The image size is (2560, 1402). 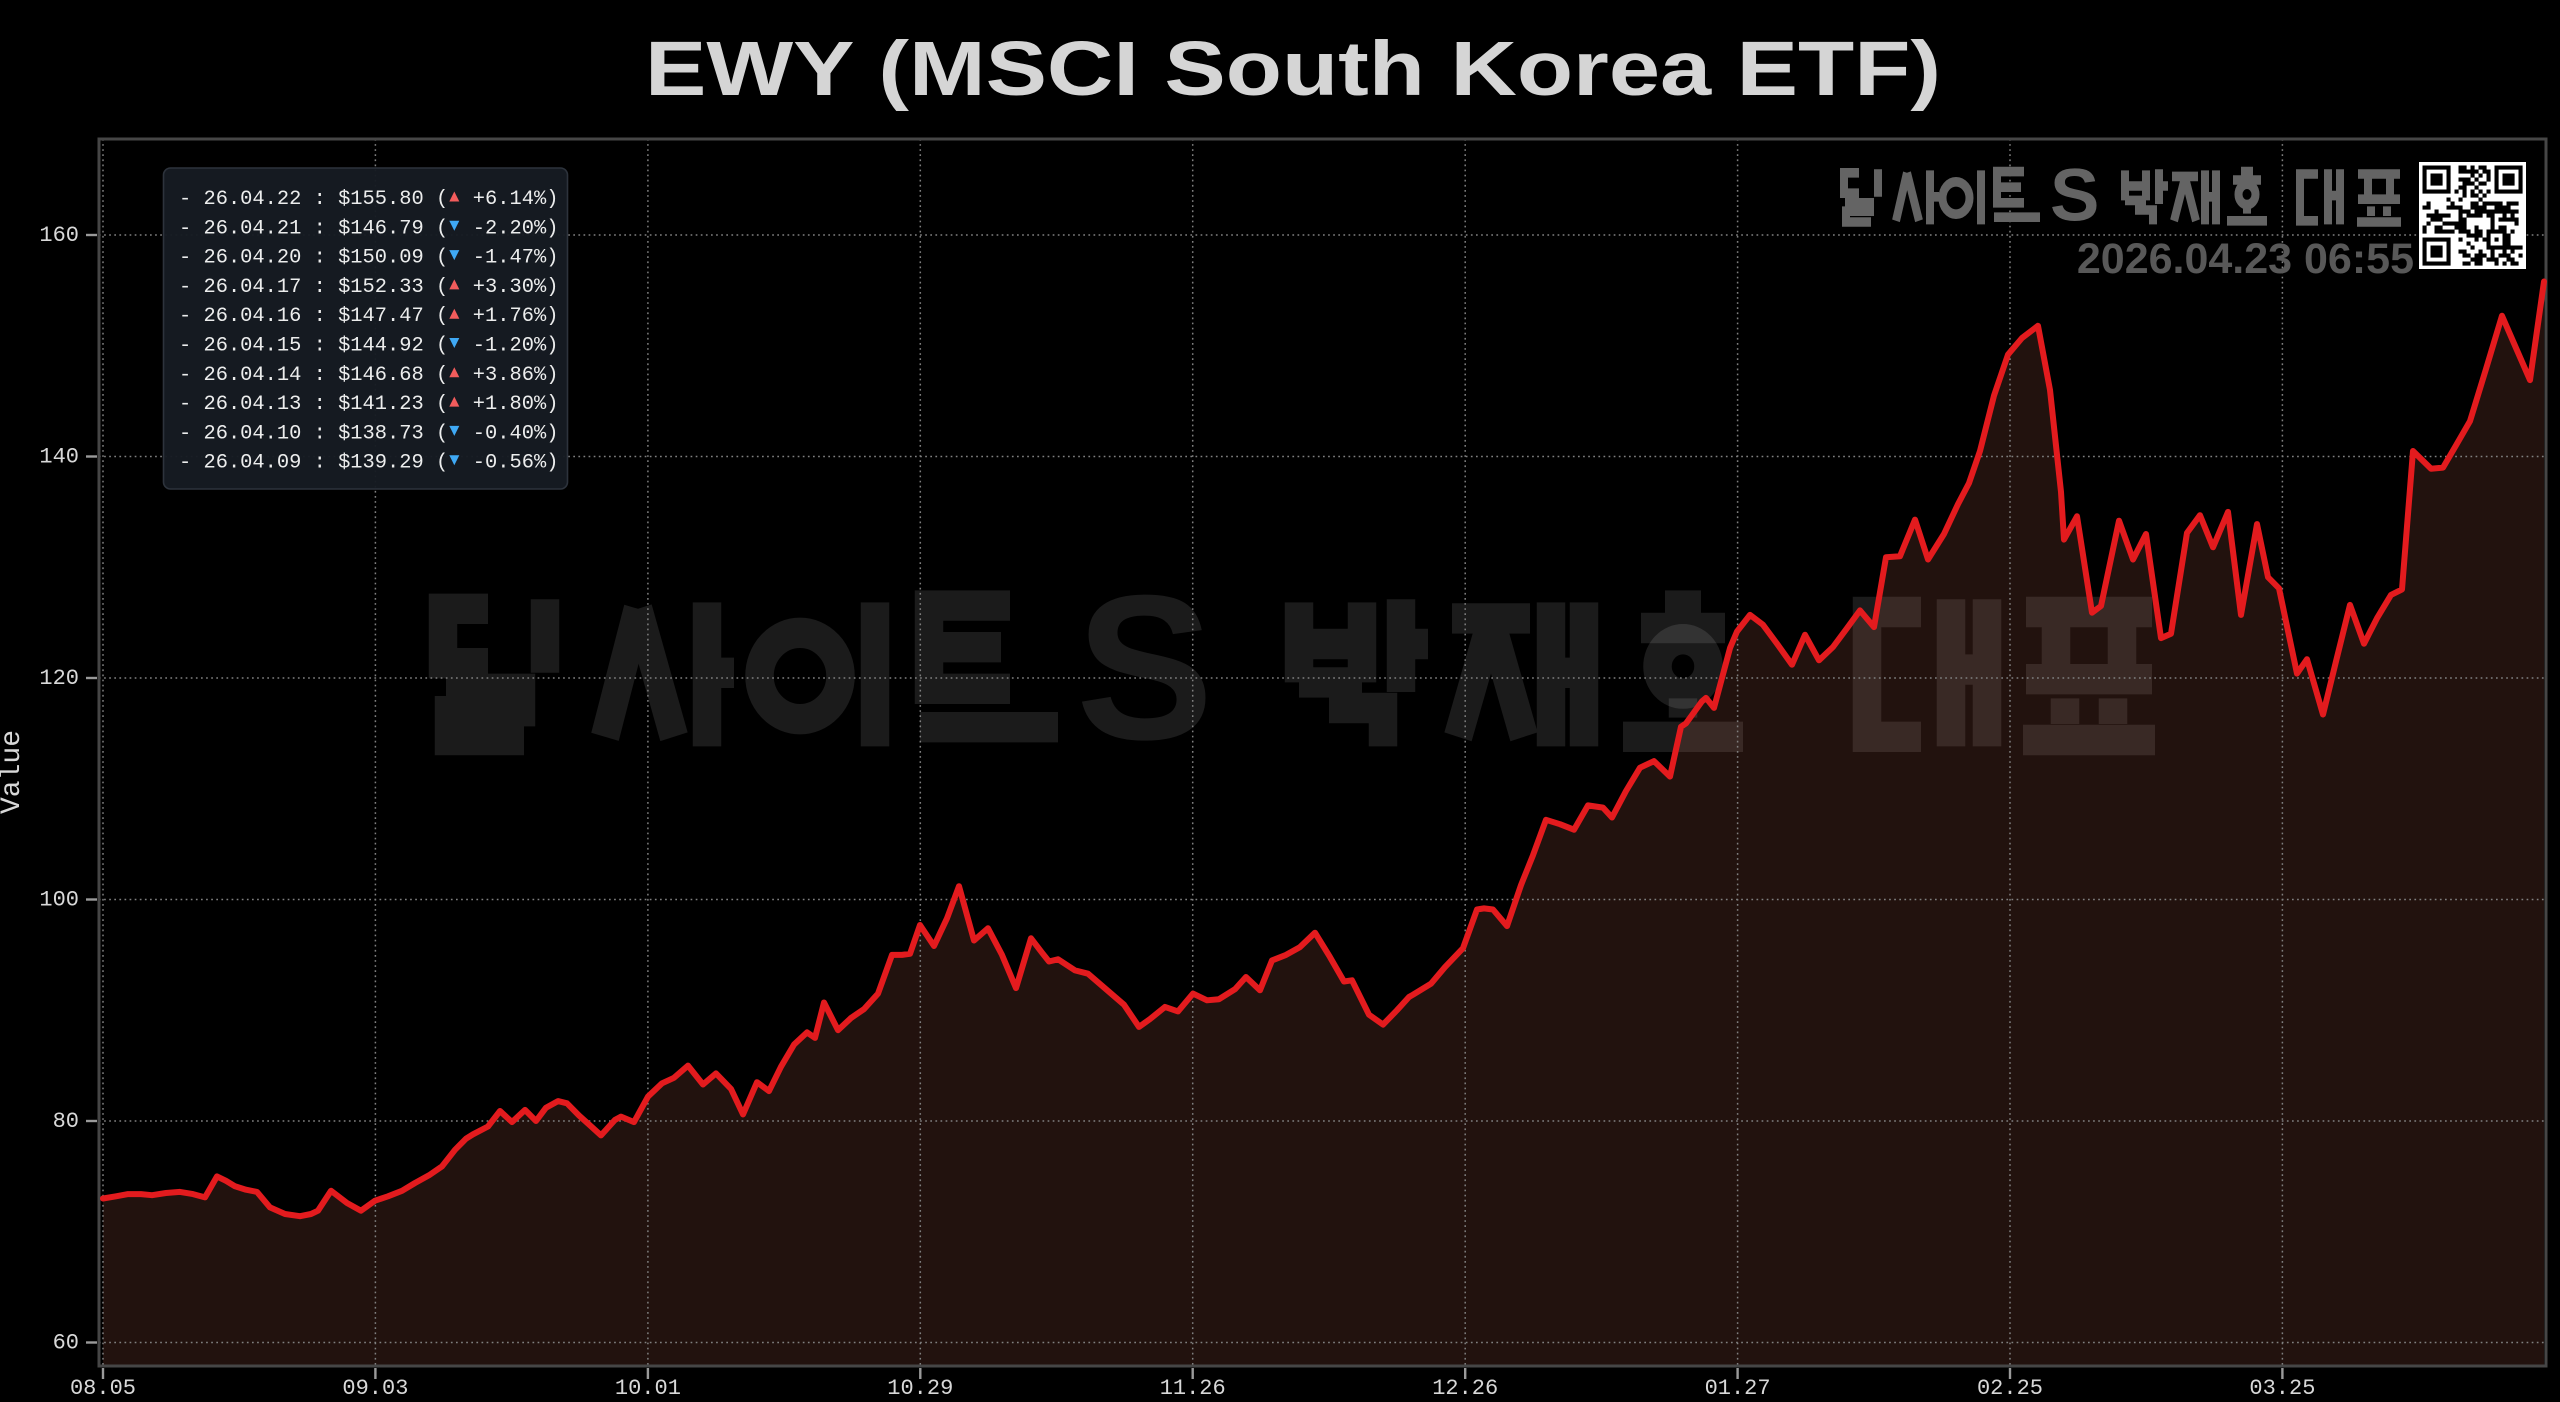 I want to click on svg-text: - 26.04.21 : $146.79 (, so click(x=313, y=228).